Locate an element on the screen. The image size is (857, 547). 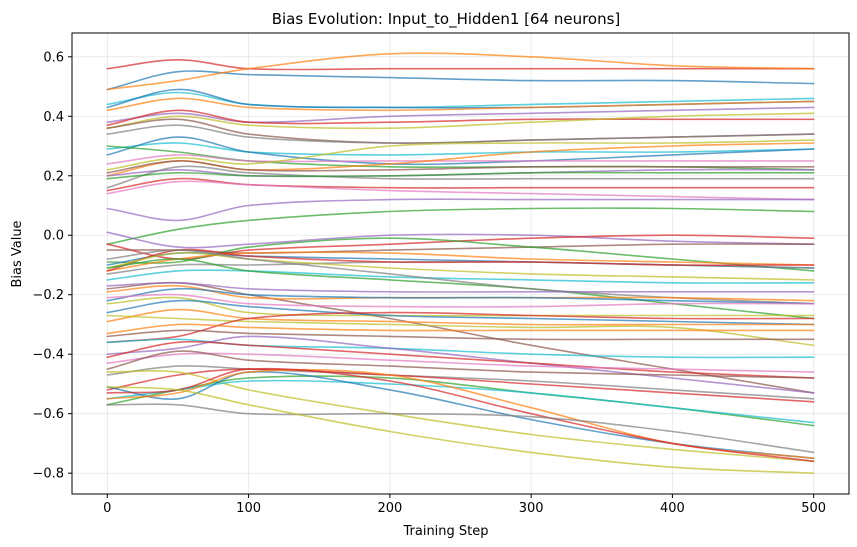
y-tick-label: −0.8 is located at coordinates (48, 474).